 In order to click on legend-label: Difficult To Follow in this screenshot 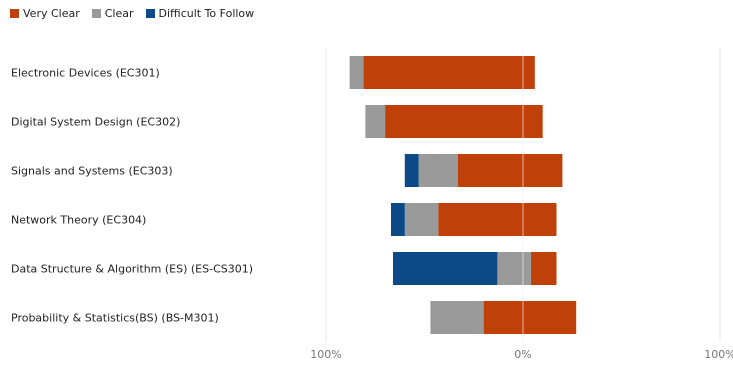, I will do `click(206, 13)`.